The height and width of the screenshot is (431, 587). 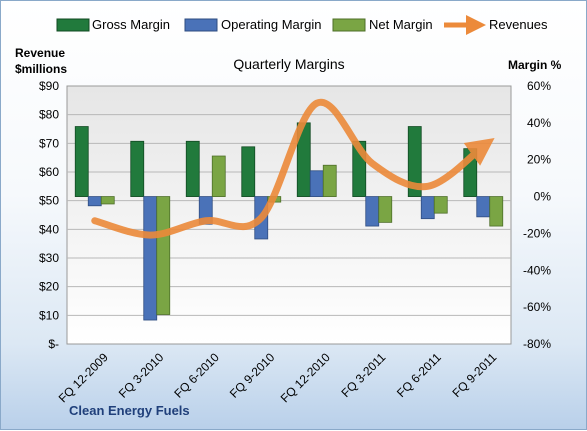 What do you see at coordinates (539, 86) in the screenshot?
I see `right-tick-label: 60%` at bounding box center [539, 86].